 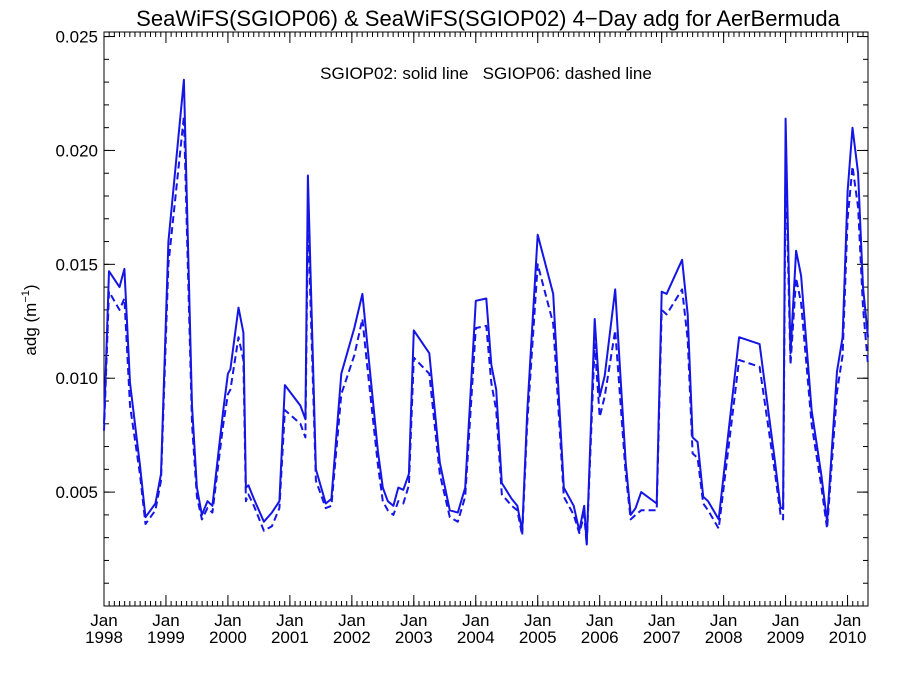 I want to click on x-tick-label-year: 2004, so click(x=476, y=637).